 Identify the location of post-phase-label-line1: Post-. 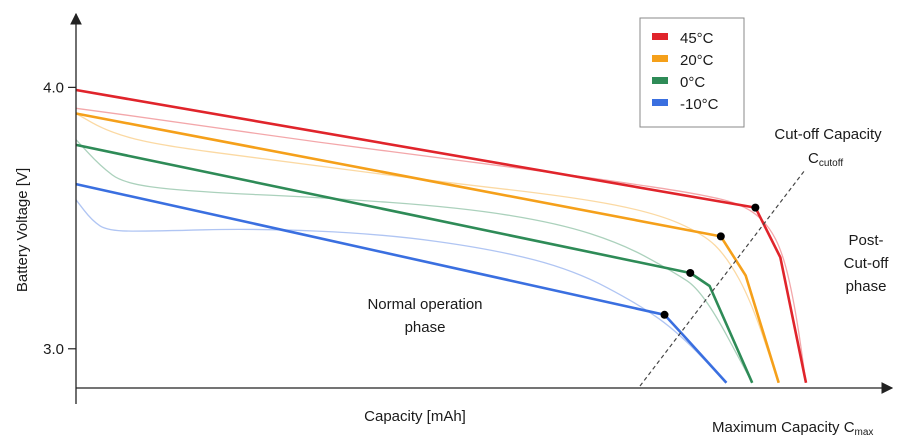
(865, 240).